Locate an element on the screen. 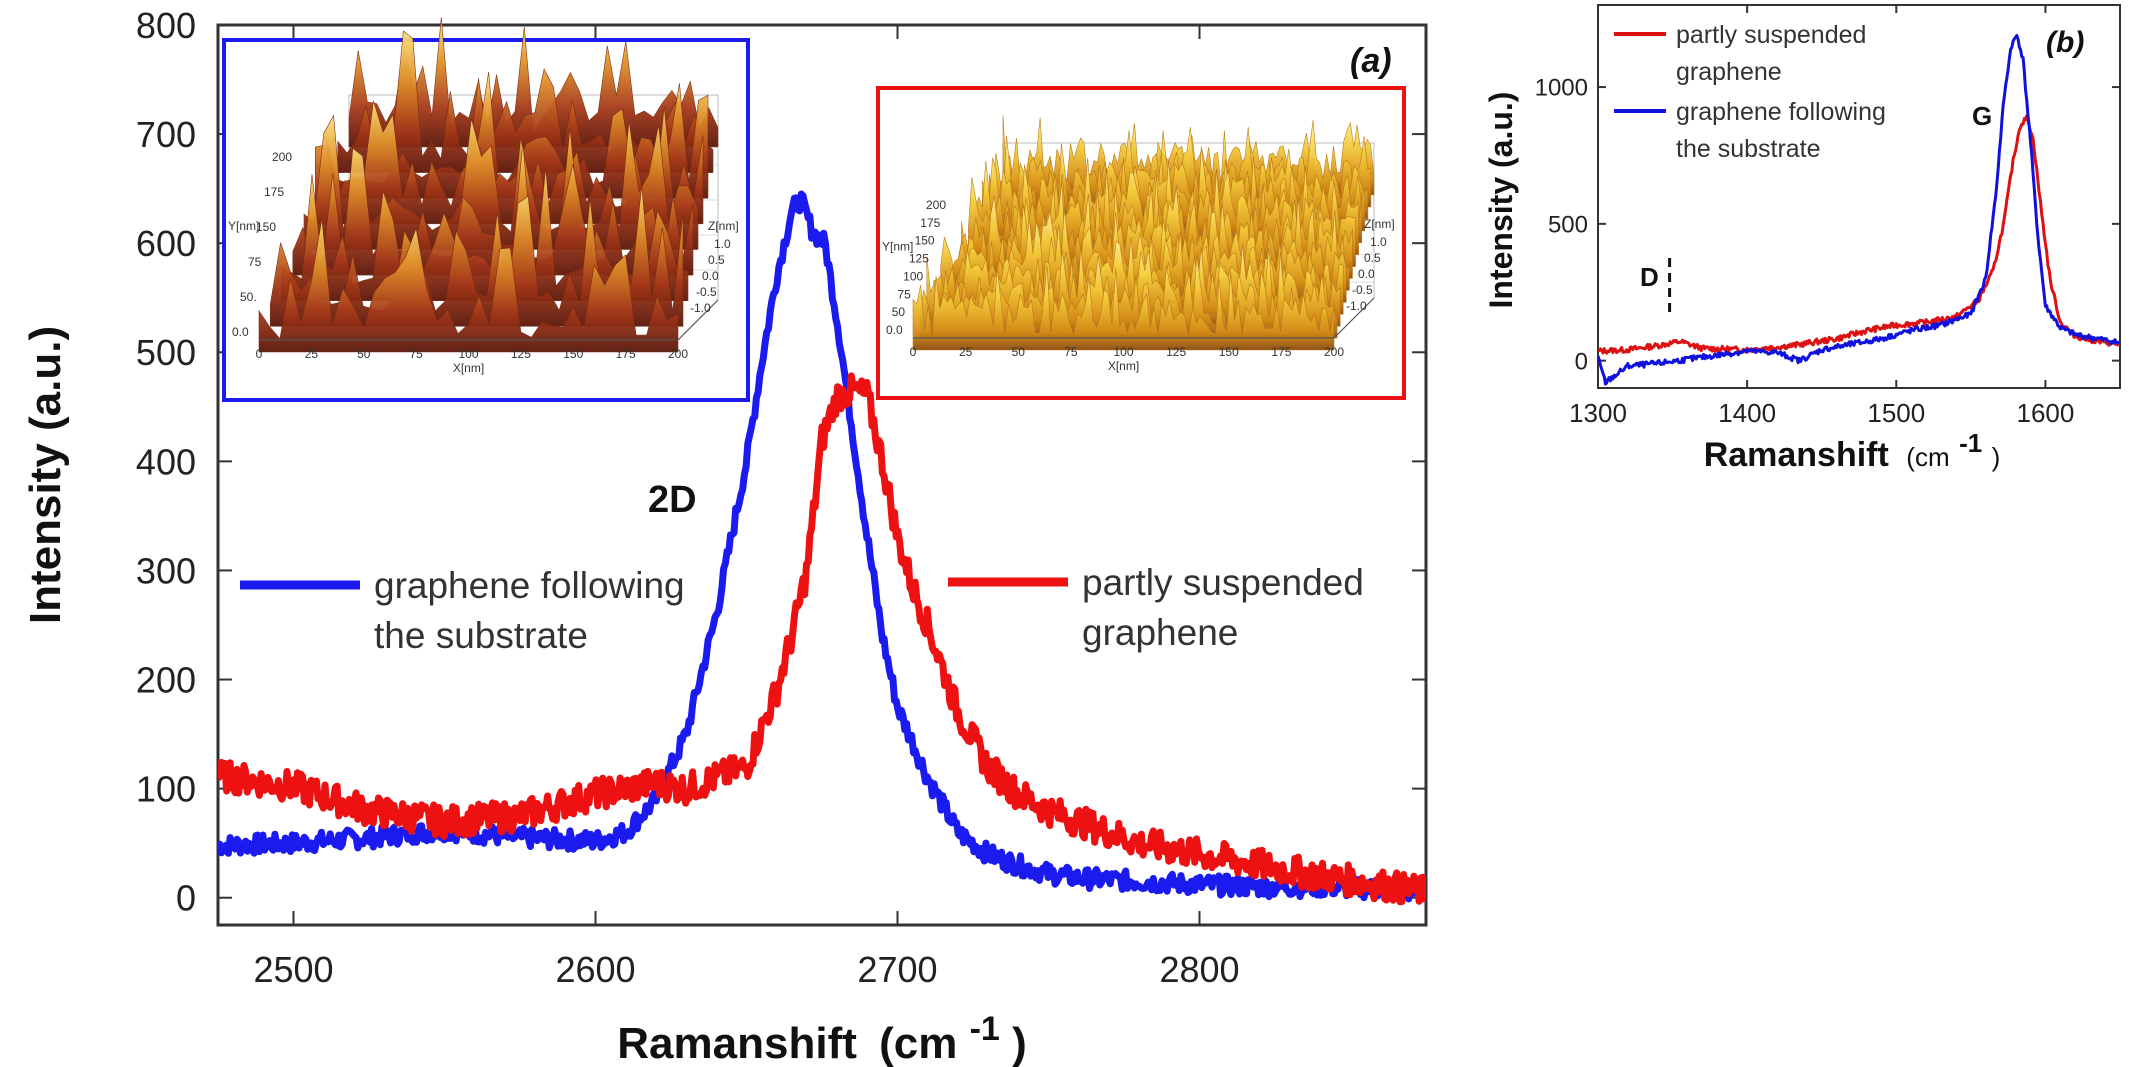  b-legend-label-blue-line2: the substrate is located at coordinates (1748, 149).